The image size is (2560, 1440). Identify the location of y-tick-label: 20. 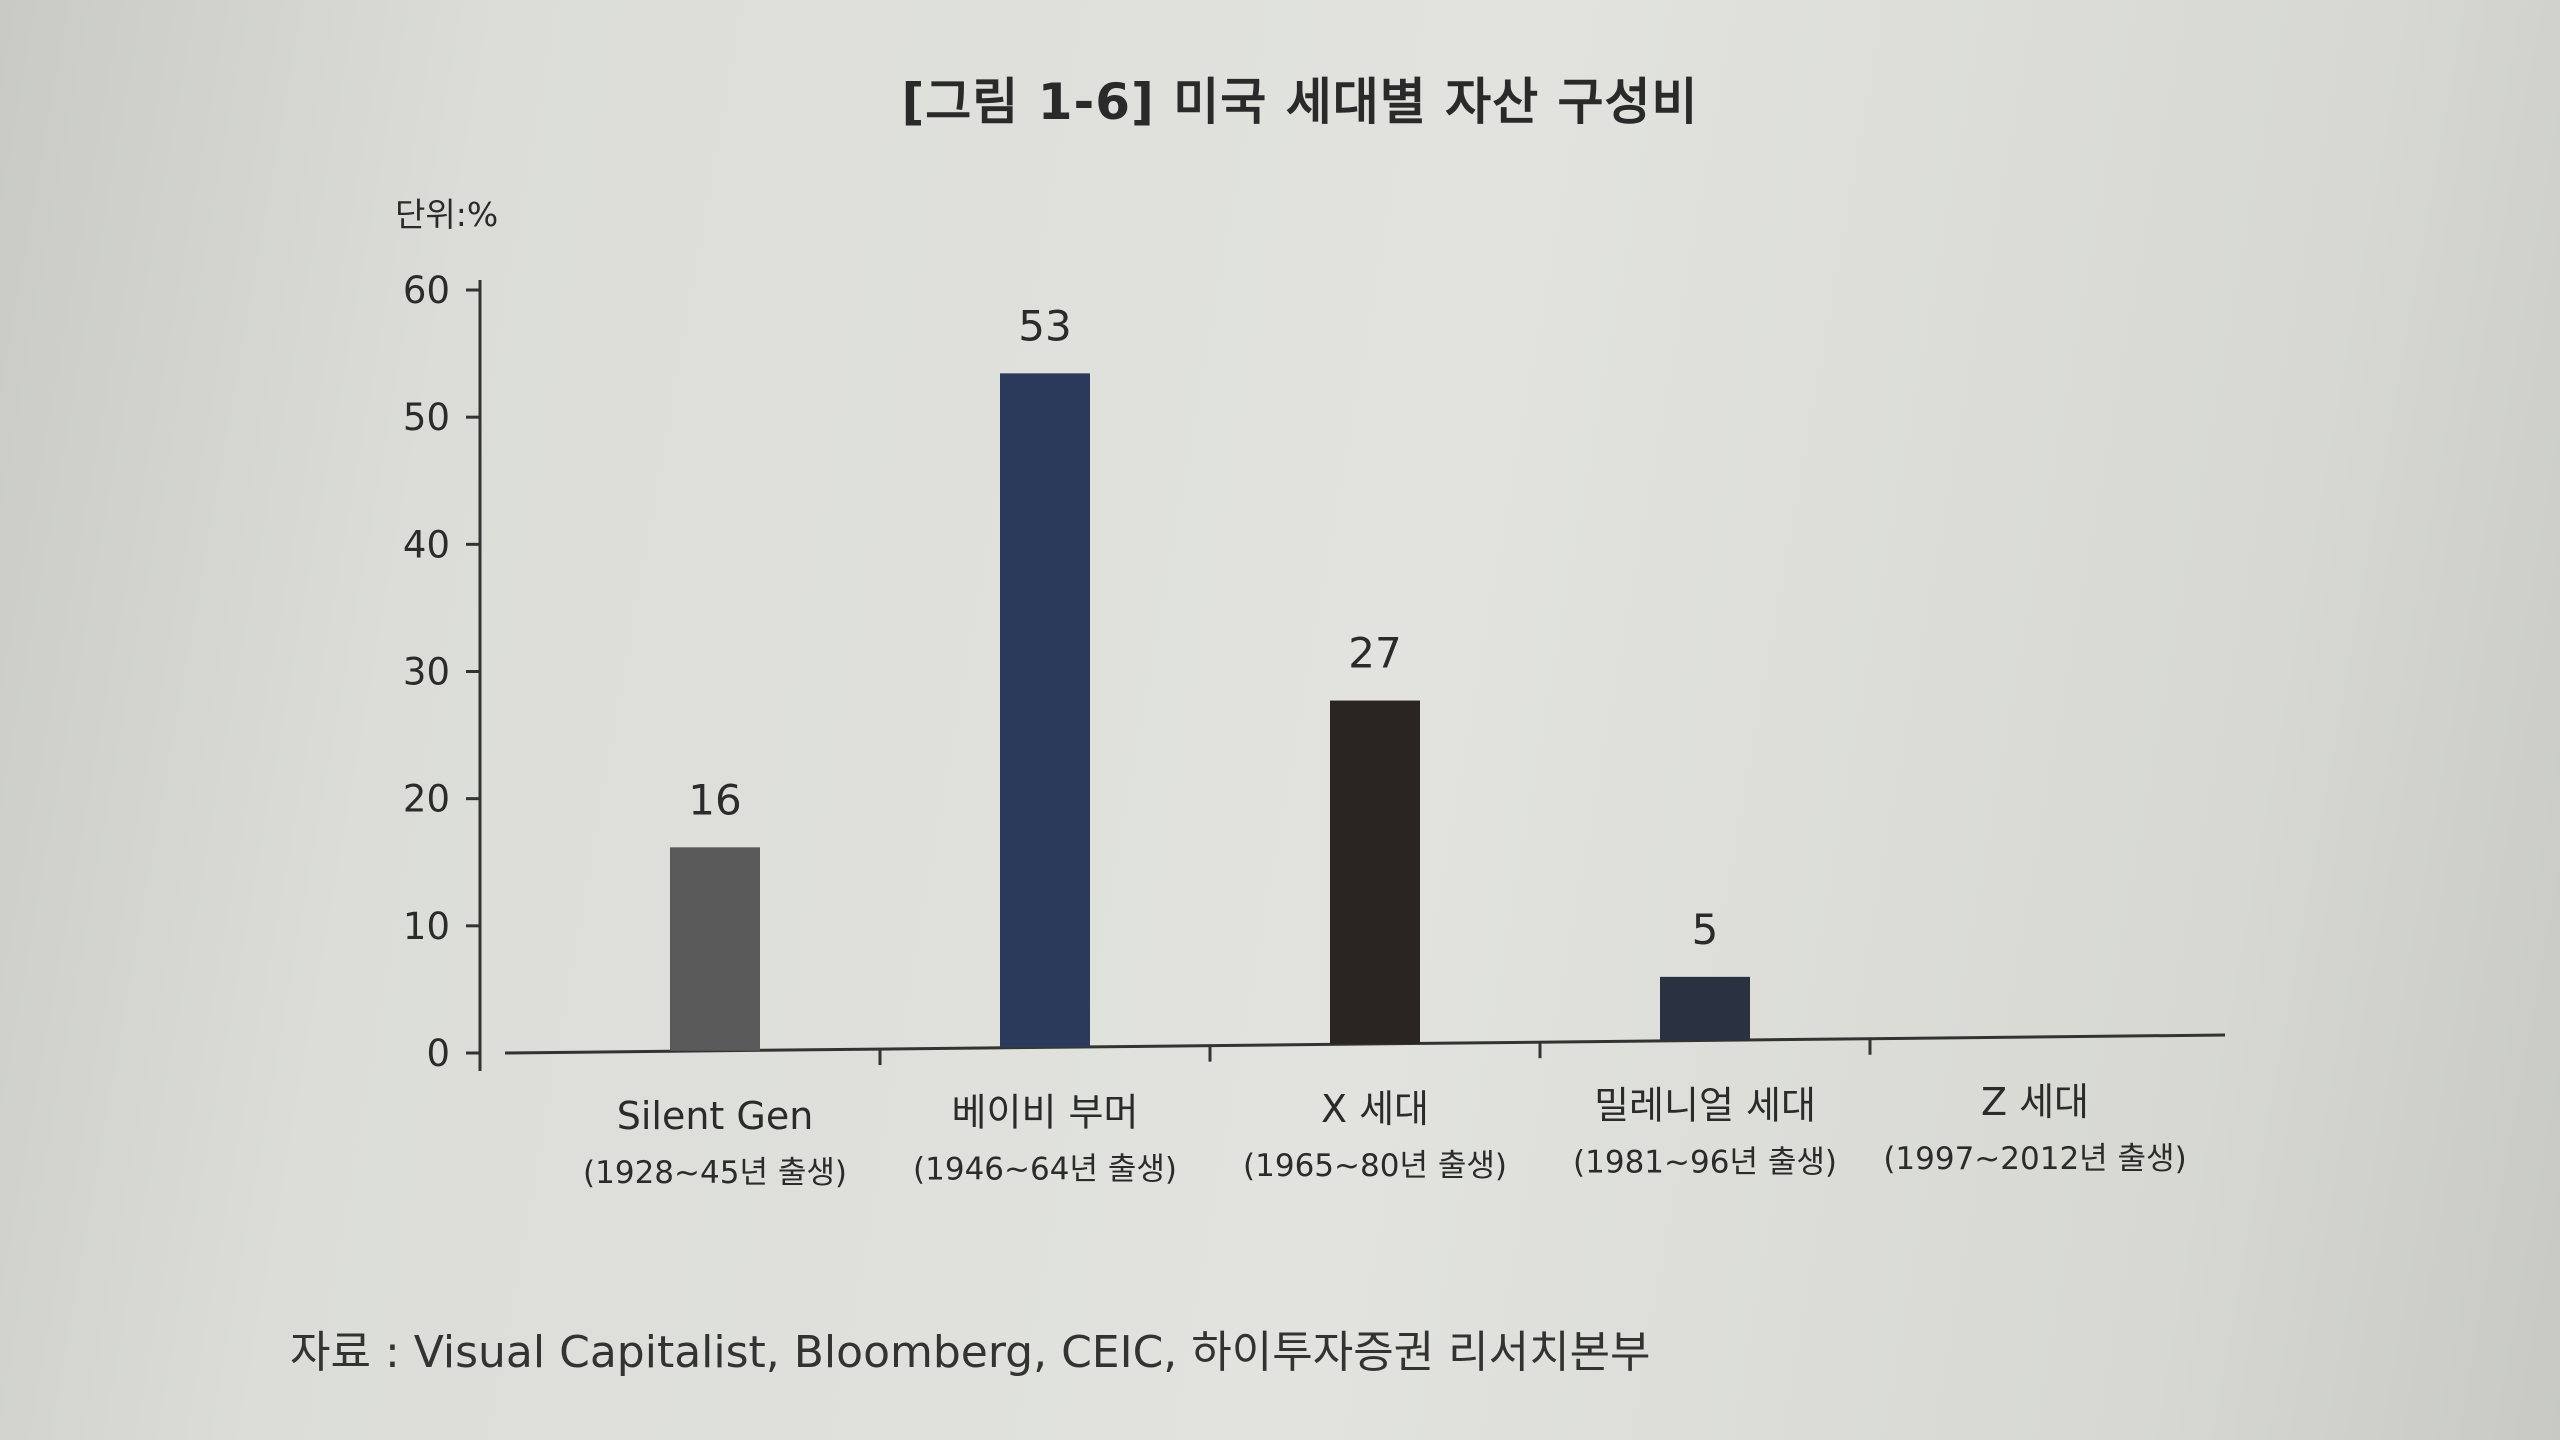
(426, 799).